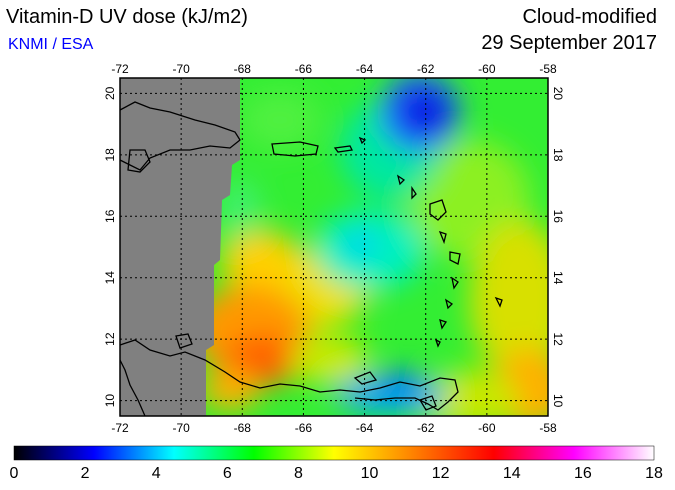 Image resolution: width=675 pixels, height=490 pixels. I want to click on colorbar-tick-label: 18, so click(654, 473).